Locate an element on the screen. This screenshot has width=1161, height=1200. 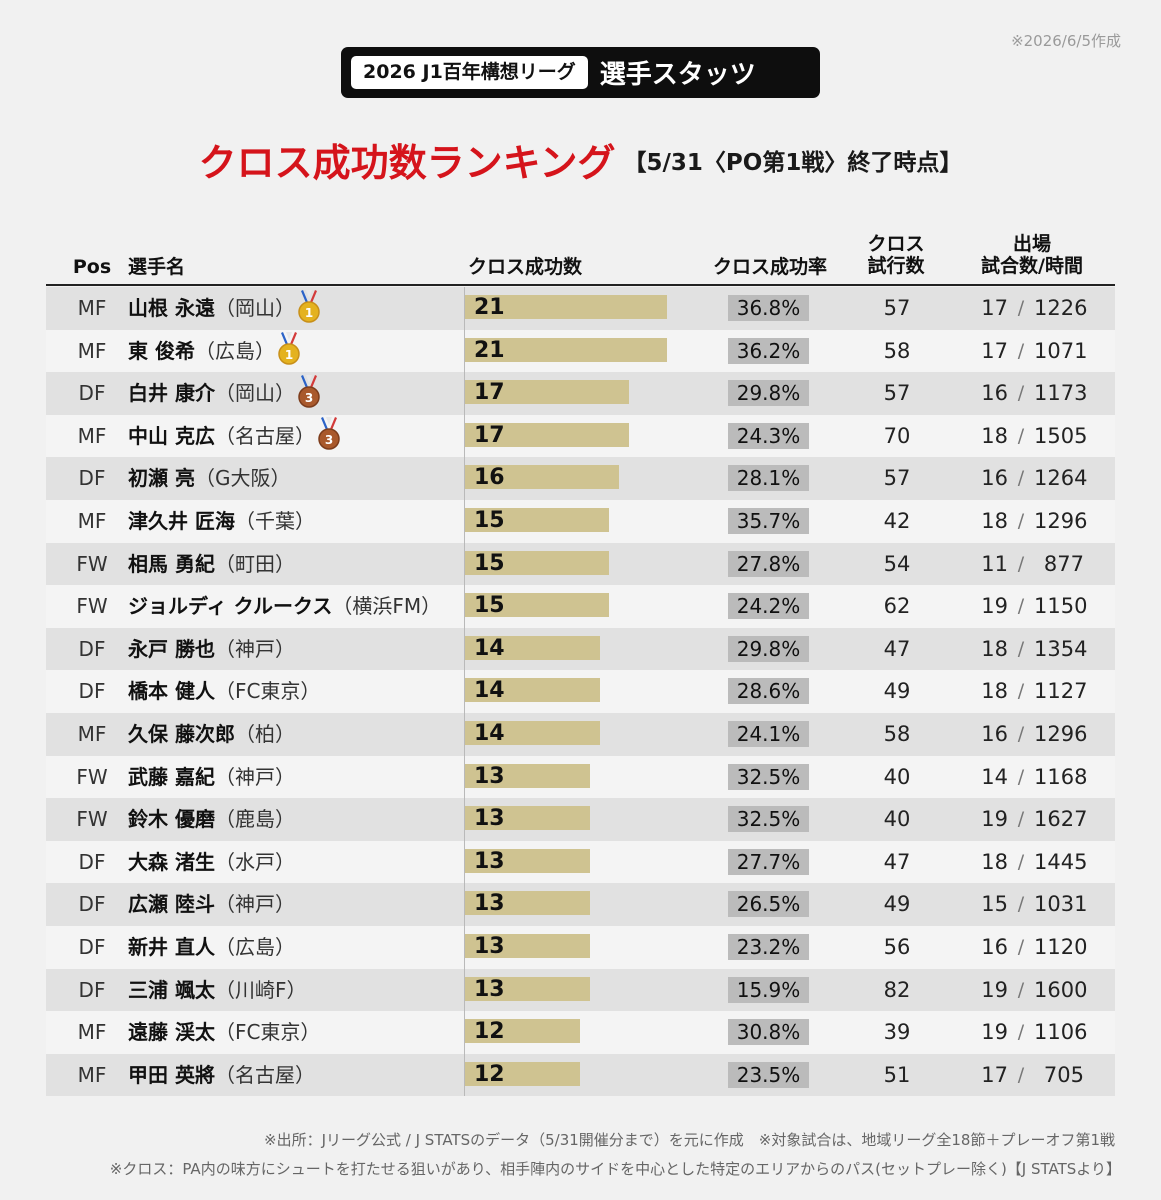
attempts-cell: 58 is located at coordinates (897, 733).